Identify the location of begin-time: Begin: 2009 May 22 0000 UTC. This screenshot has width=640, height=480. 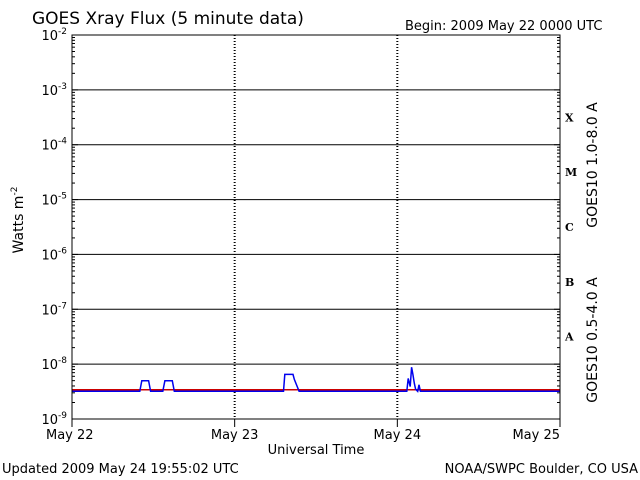
(503, 26).